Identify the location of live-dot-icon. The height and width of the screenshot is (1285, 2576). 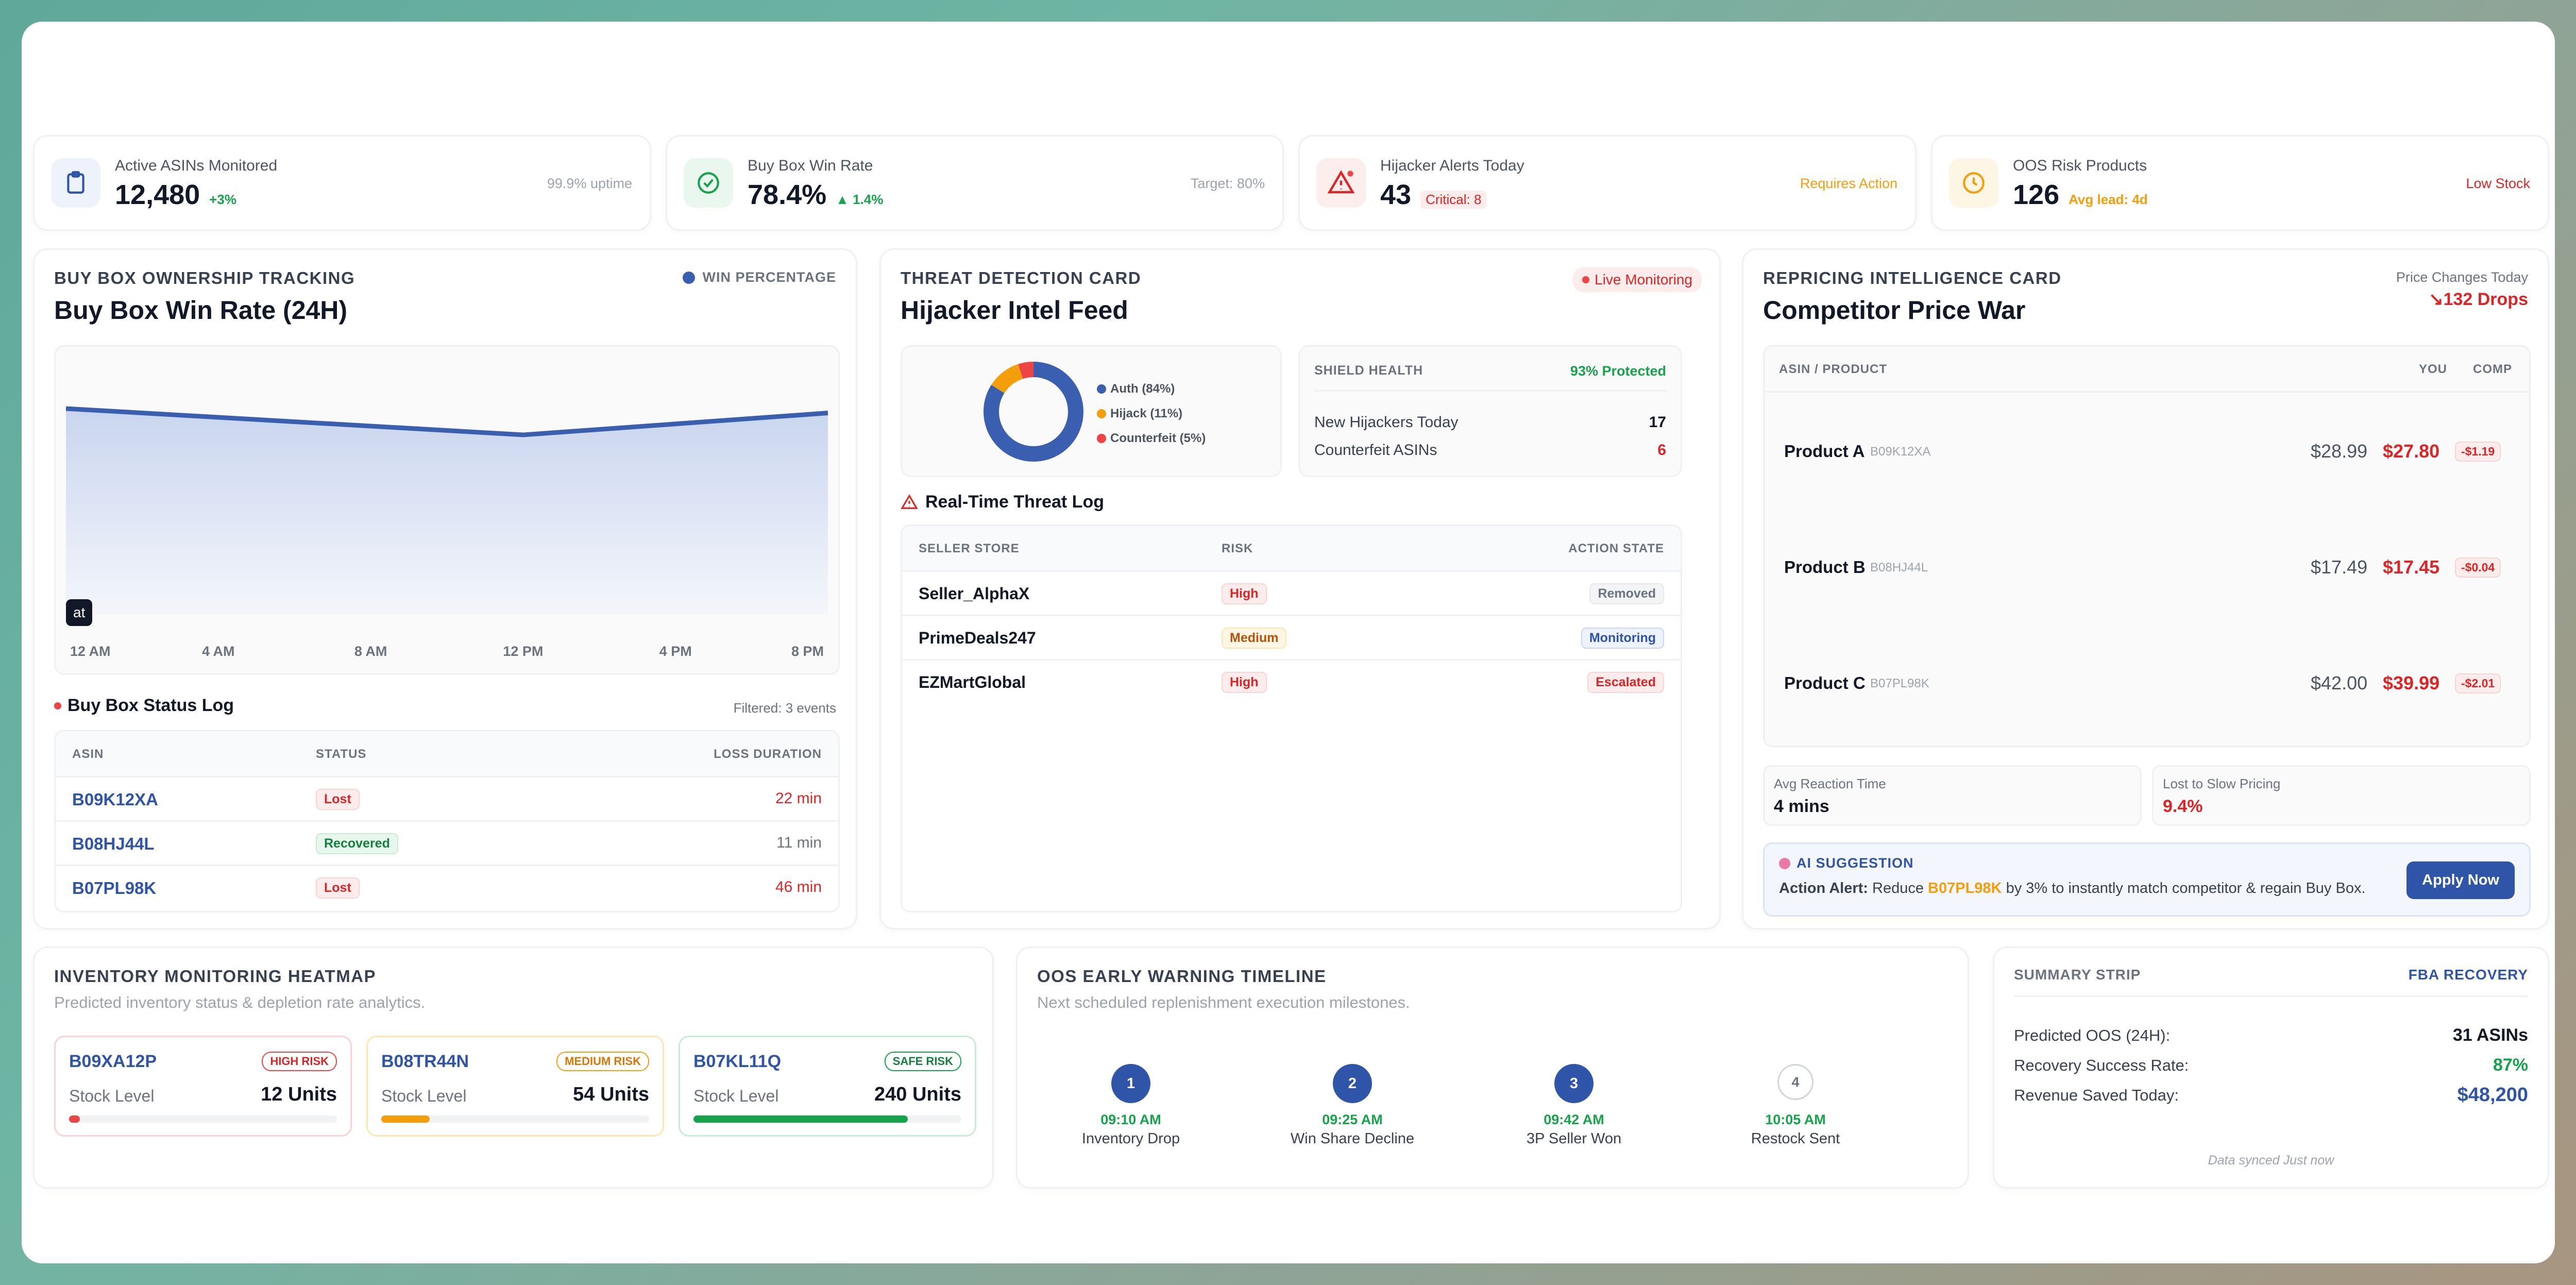
(1586, 279).